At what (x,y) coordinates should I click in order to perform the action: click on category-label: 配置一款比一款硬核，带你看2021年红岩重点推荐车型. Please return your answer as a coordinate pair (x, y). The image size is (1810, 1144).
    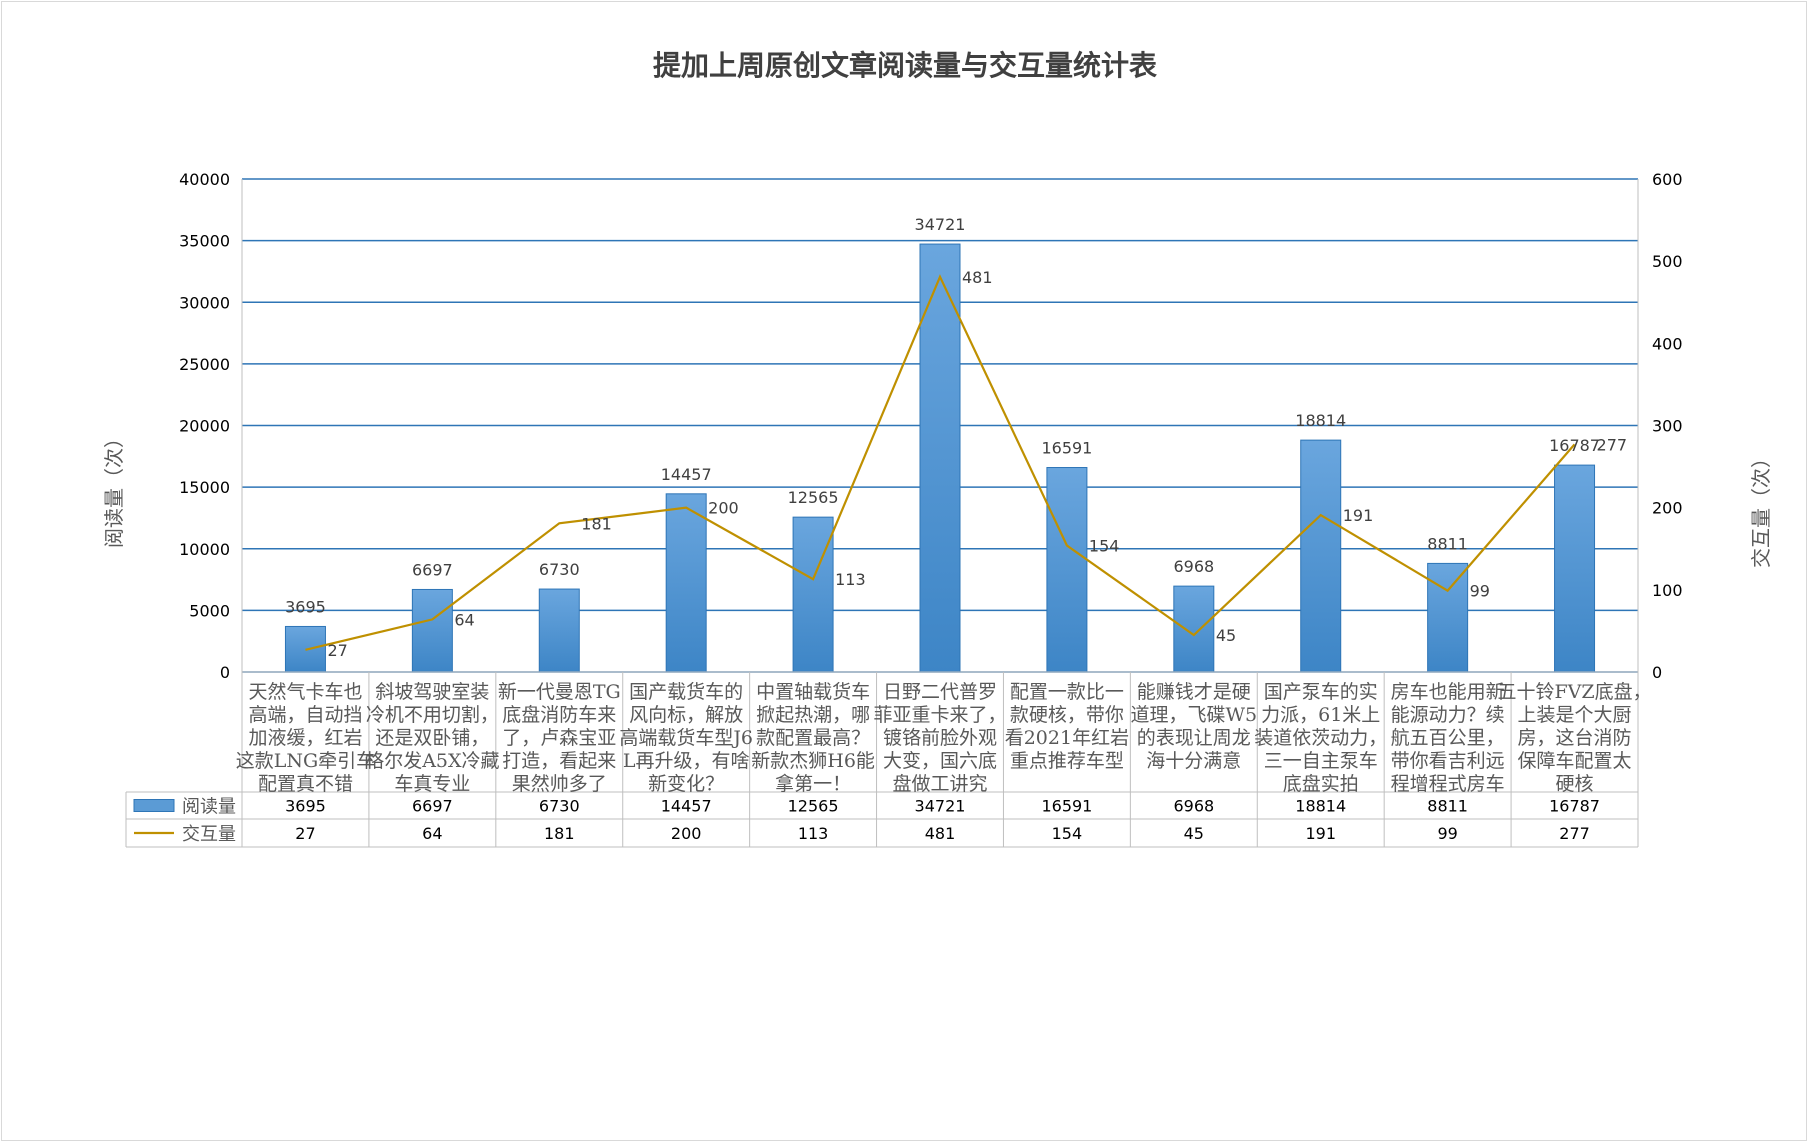
    Looking at the image, I should click on (1067, 726).